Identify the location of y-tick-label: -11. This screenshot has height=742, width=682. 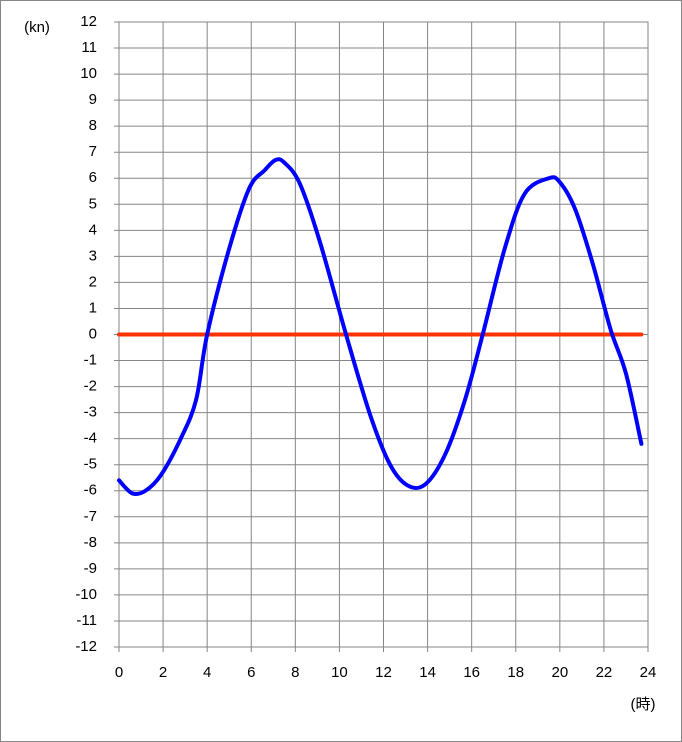
(86, 620).